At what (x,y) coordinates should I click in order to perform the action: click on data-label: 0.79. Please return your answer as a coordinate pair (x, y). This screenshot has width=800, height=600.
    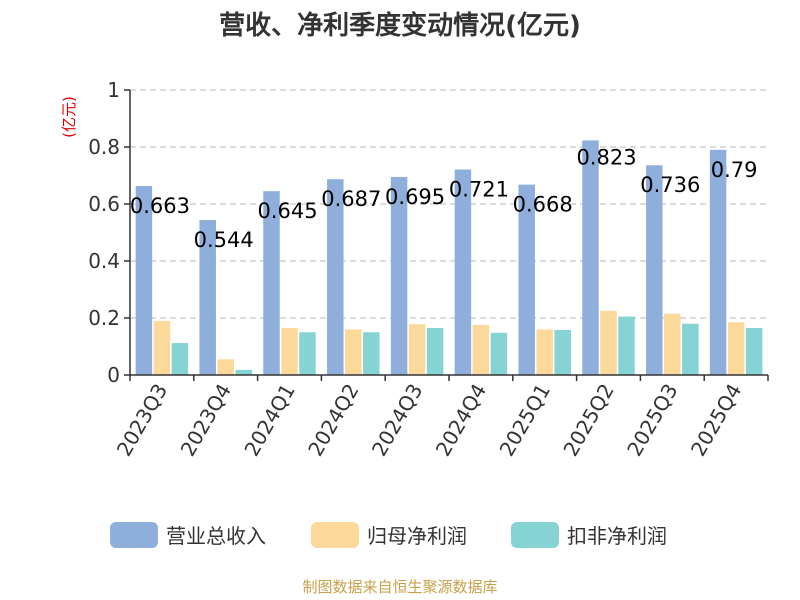
    Looking at the image, I should click on (734, 170).